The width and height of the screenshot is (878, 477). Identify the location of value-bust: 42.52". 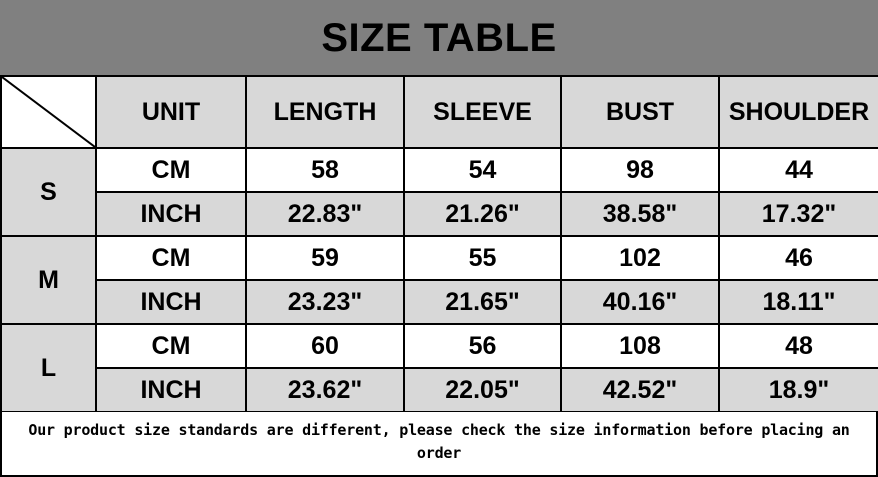
(640, 390).